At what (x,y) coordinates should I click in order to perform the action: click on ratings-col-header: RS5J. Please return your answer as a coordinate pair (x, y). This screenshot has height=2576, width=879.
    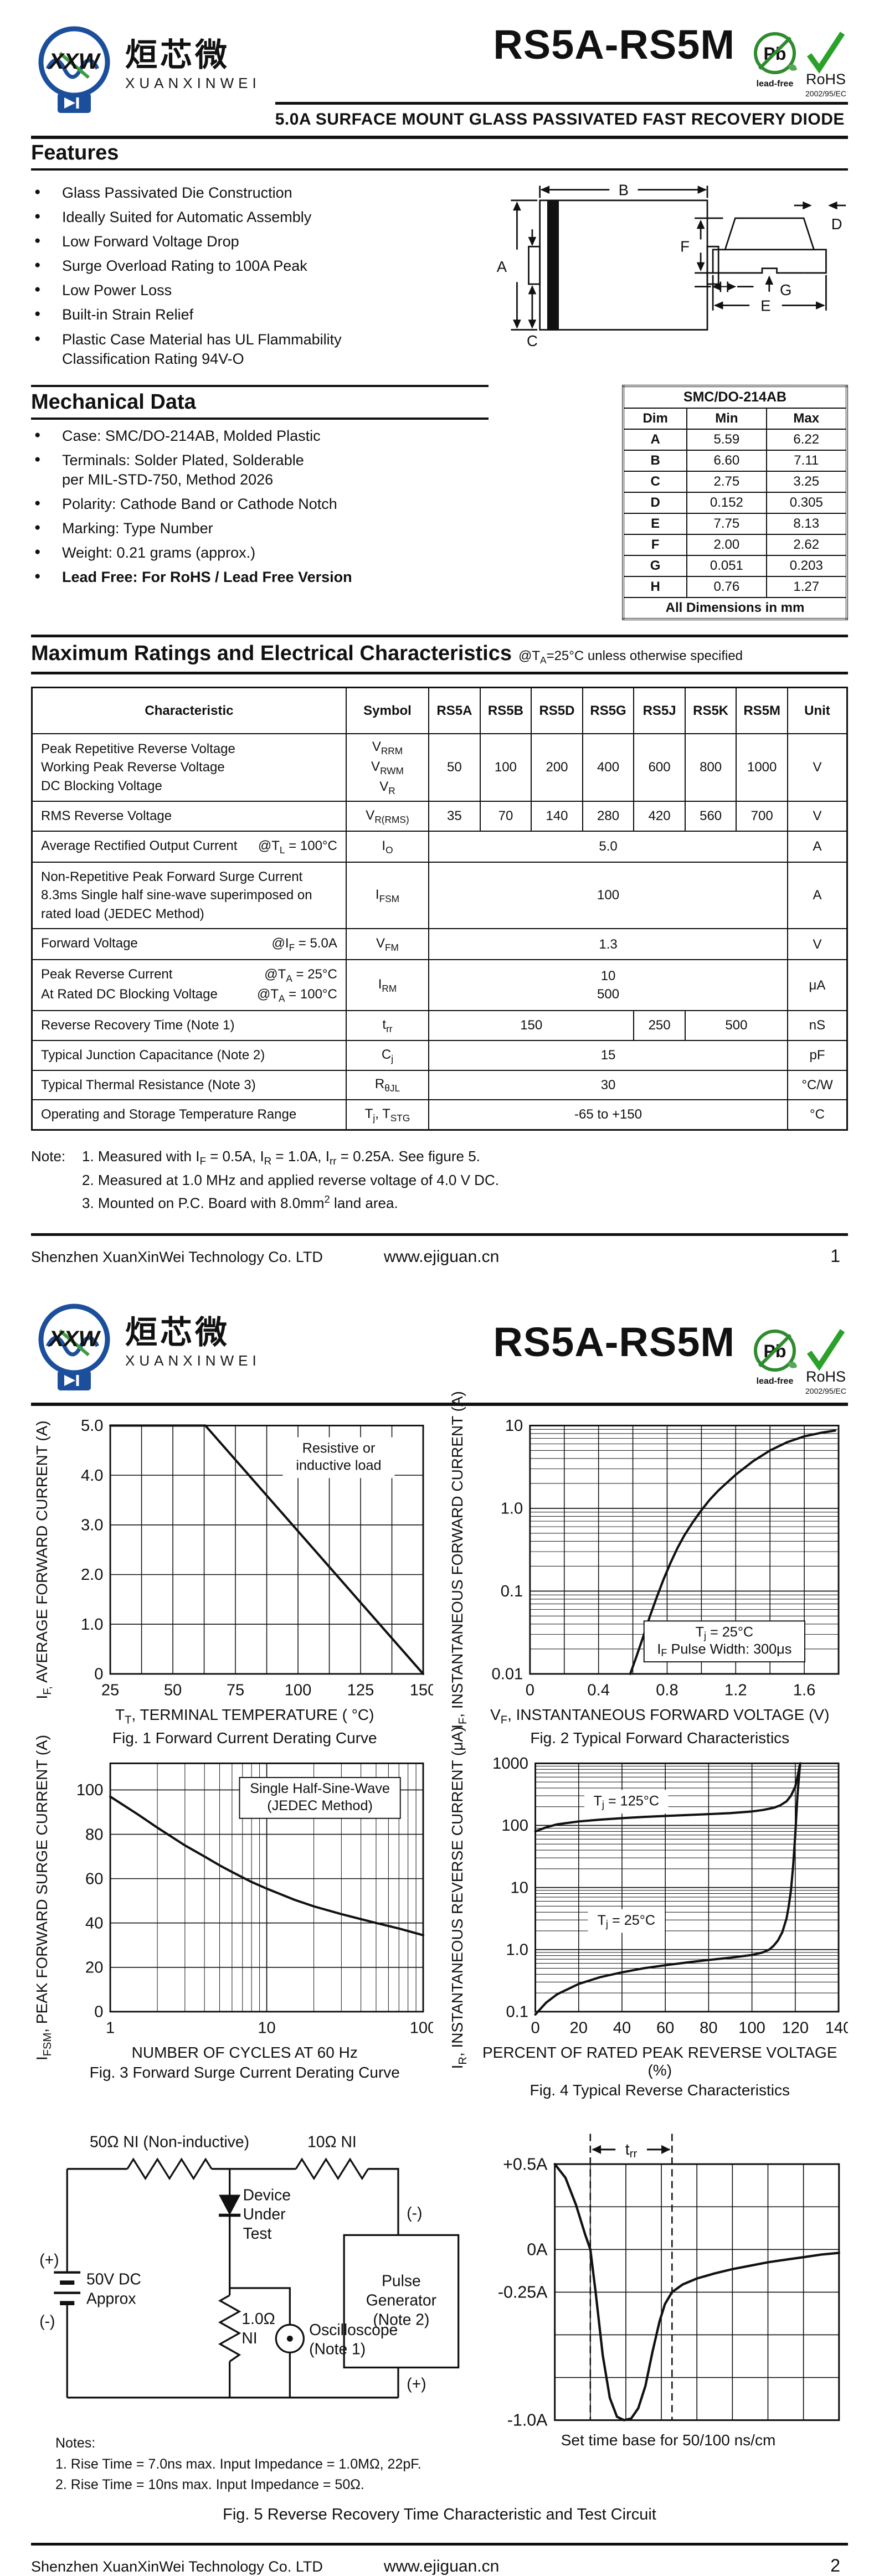
    Looking at the image, I should click on (659, 711).